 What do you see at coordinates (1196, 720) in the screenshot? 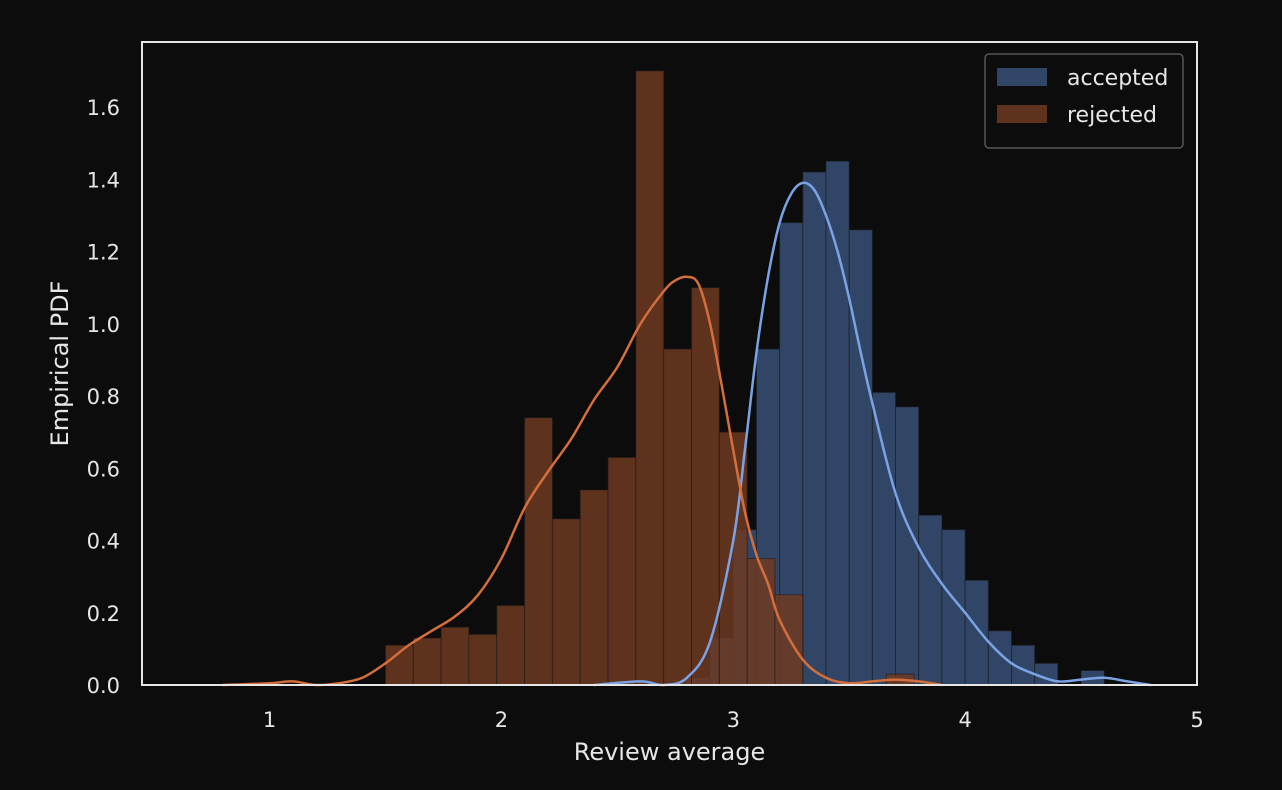
I see `x-tick-label-5: 5` at bounding box center [1196, 720].